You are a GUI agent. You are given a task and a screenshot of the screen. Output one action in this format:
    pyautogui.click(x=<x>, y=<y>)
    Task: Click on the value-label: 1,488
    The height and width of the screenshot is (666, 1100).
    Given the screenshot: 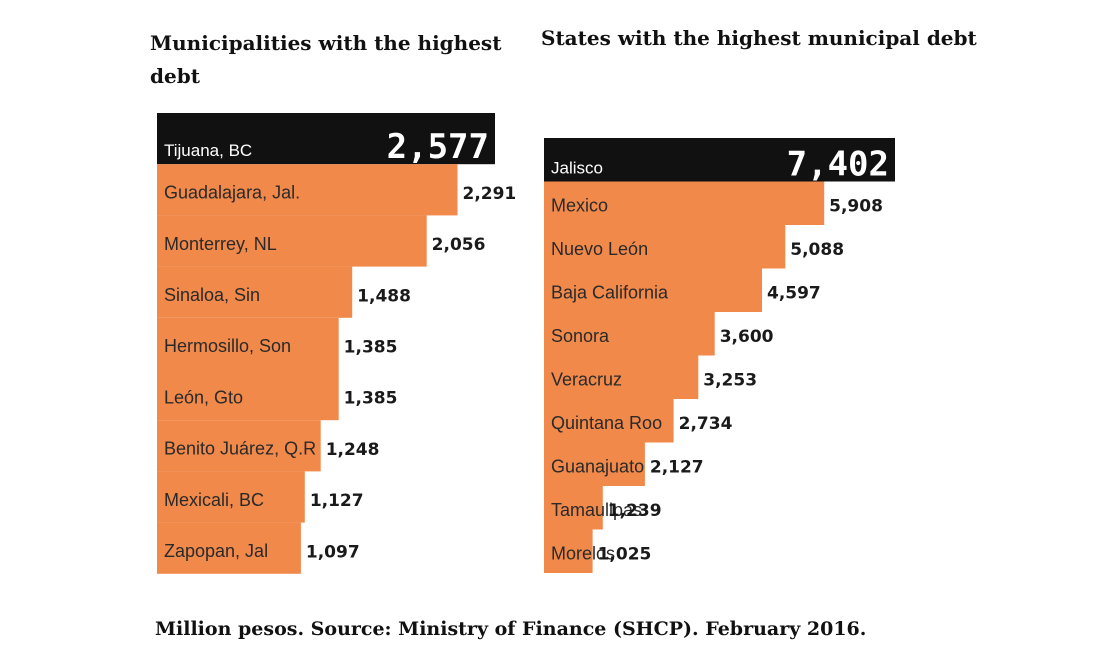 What is the action you would take?
    pyautogui.click(x=384, y=296)
    